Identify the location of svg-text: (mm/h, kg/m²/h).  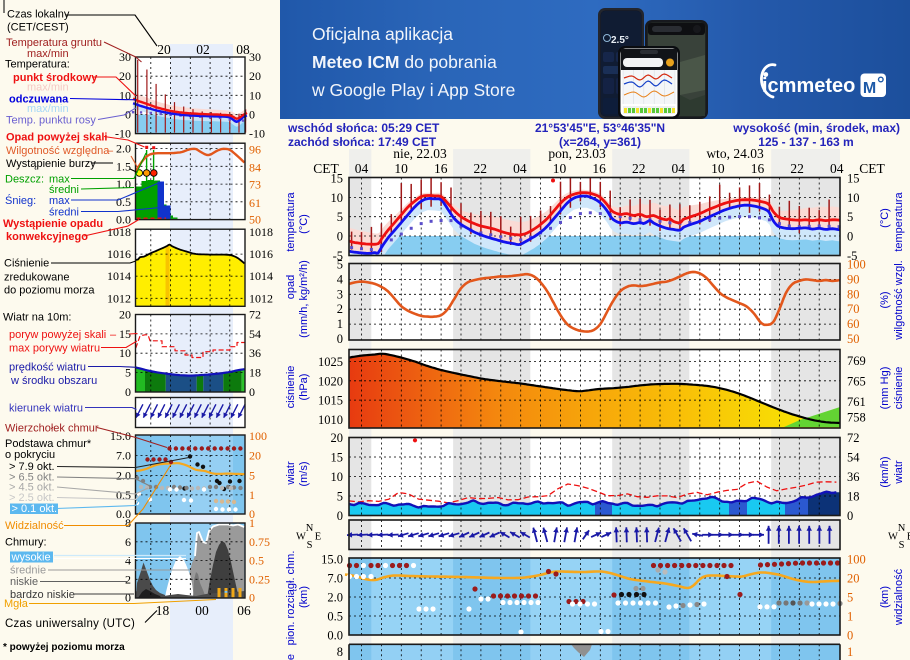
(304, 299).